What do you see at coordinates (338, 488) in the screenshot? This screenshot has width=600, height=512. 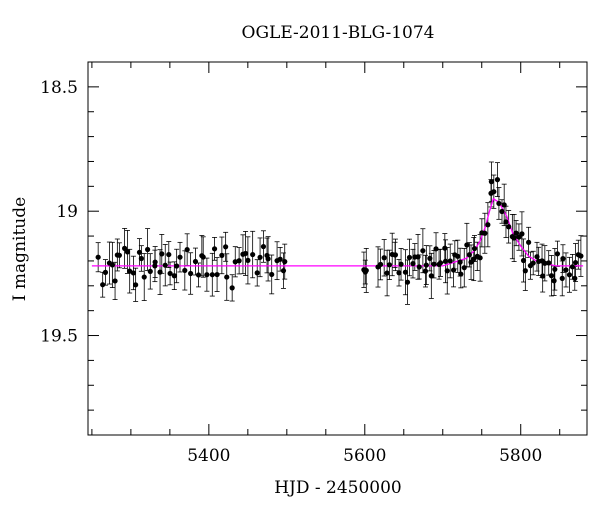 I see `x-axis-title: HJD - 2450000` at bounding box center [338, 488].